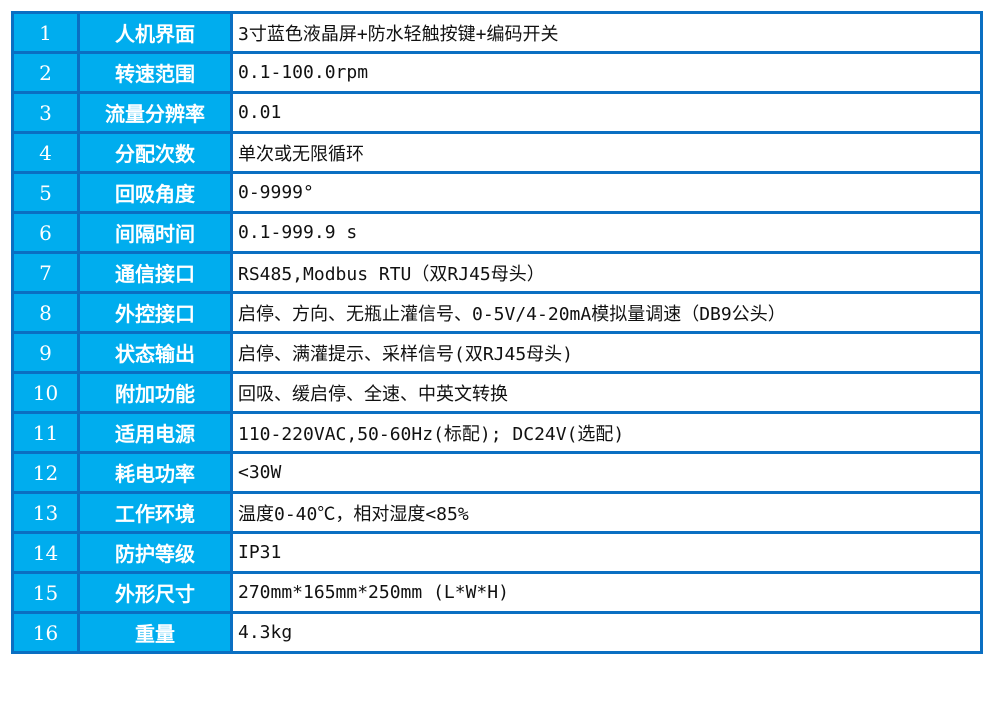  I want to click on spec-label: 人机界面, so click(155, 32).